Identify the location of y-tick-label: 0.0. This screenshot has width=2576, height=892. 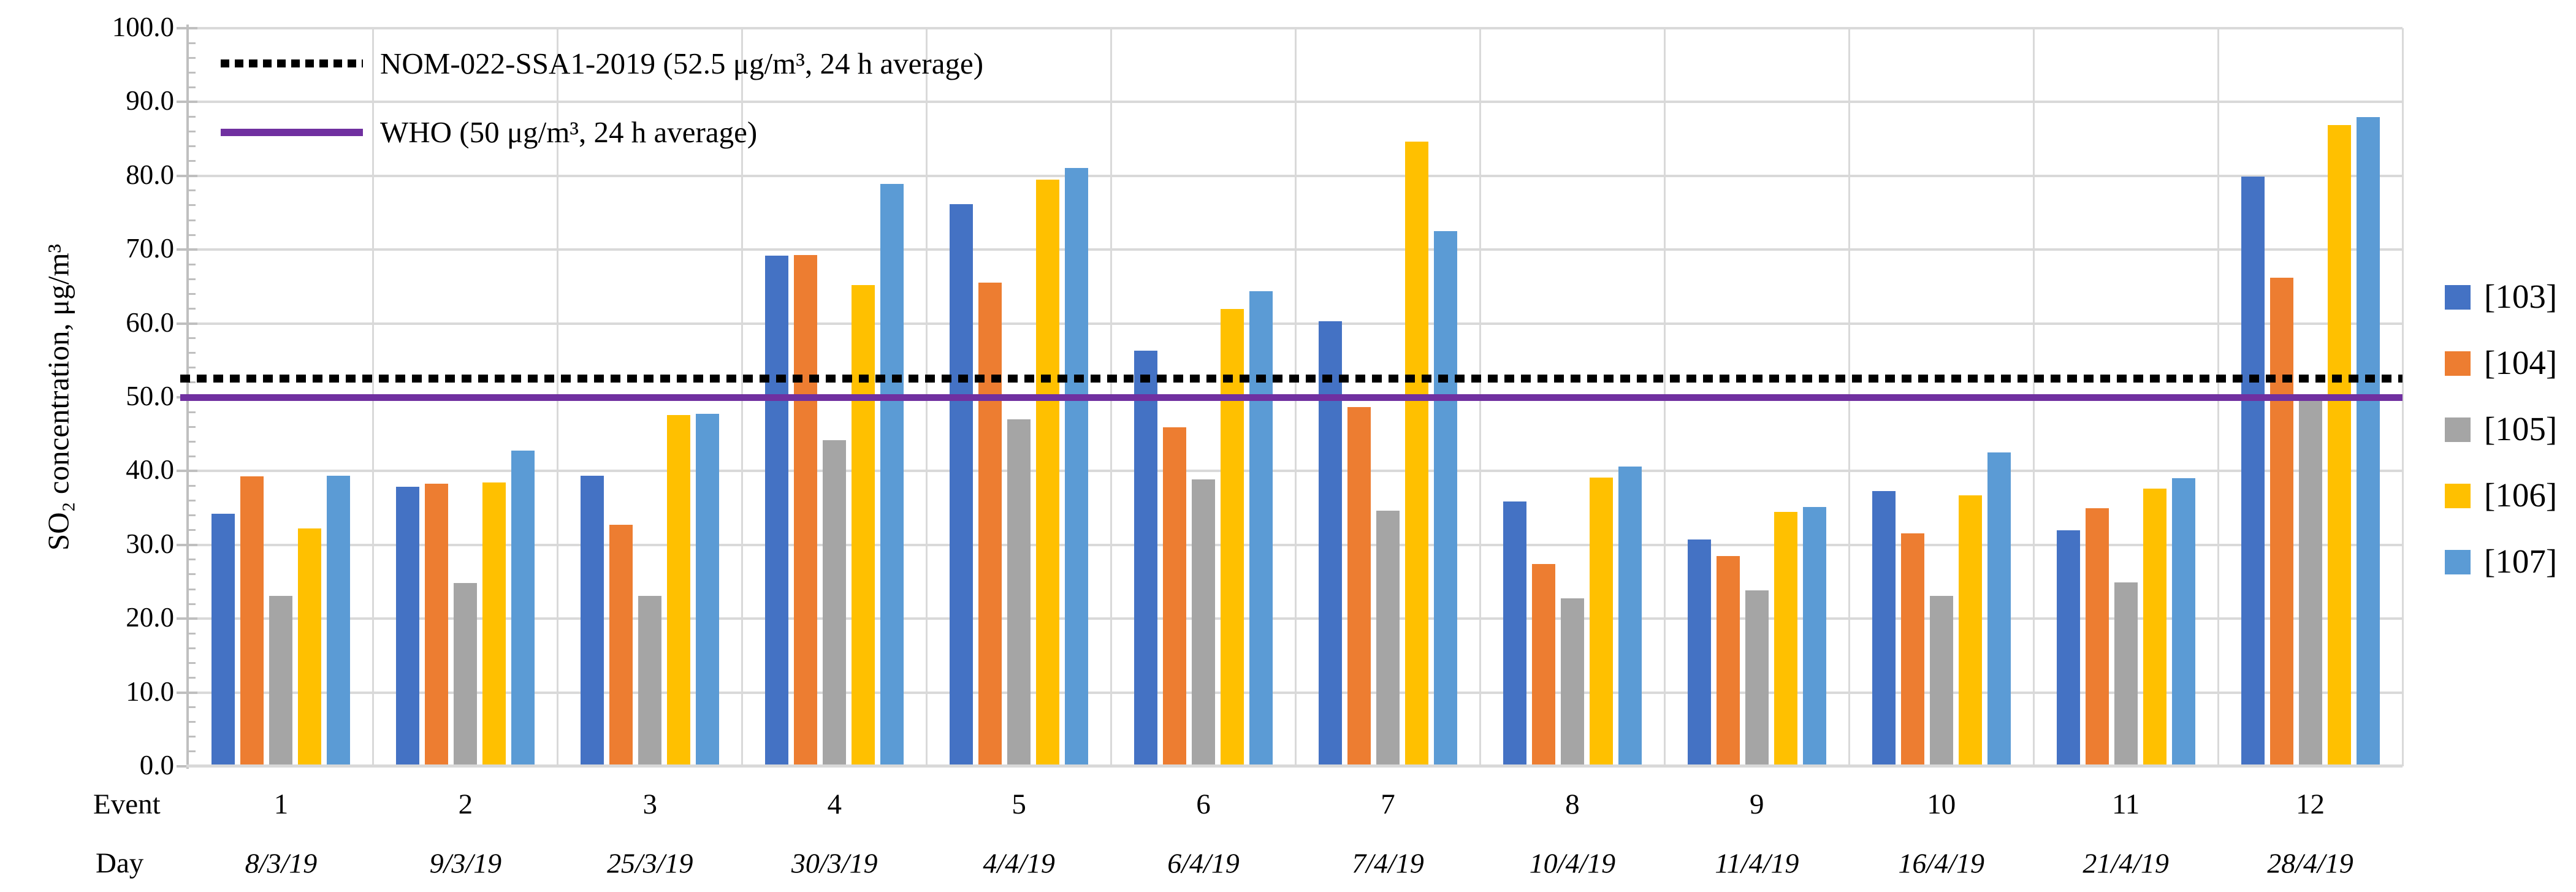
(156, 765).